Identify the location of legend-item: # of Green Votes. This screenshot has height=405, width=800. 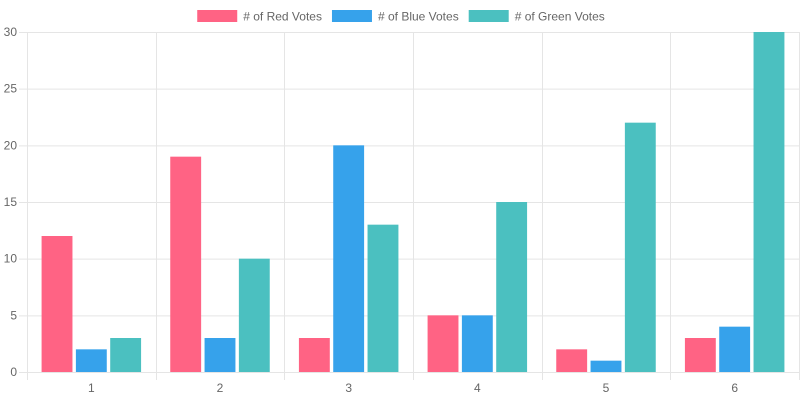
(536, 17).